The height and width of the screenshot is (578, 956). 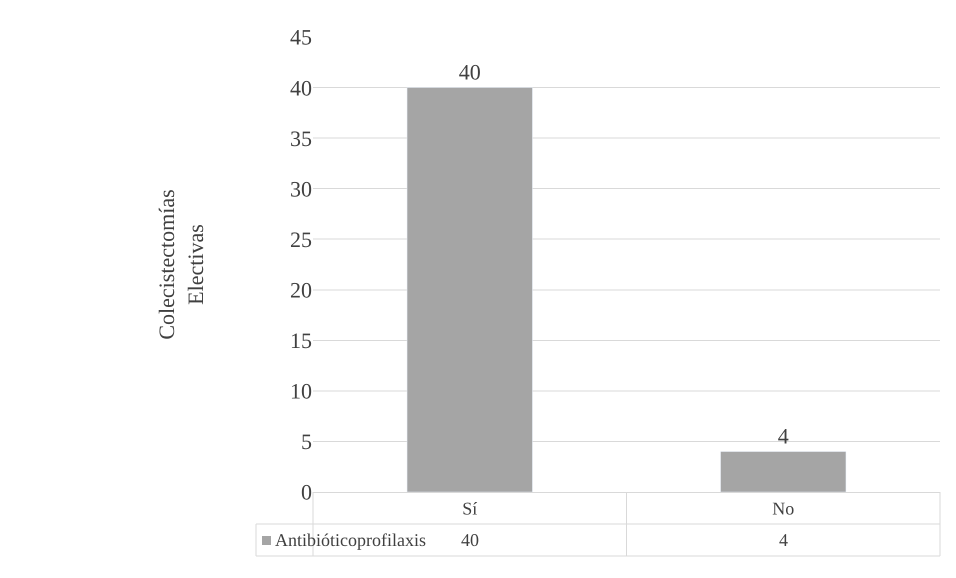 What do you see at coordinates (301, 289) in the screenshot?
I see `y-tick-label: 20` at bounding box center [301, 289].